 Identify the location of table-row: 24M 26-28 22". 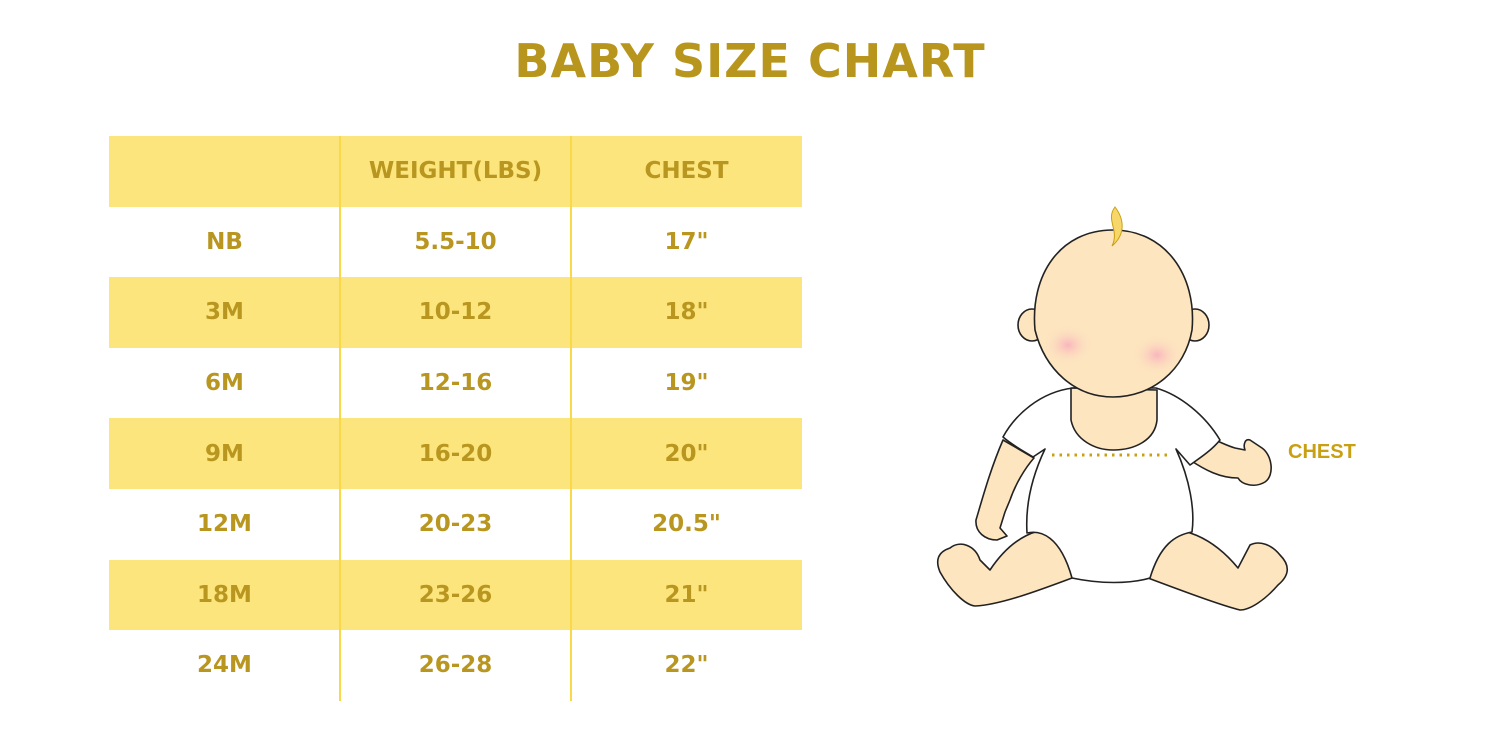
(455, 665).